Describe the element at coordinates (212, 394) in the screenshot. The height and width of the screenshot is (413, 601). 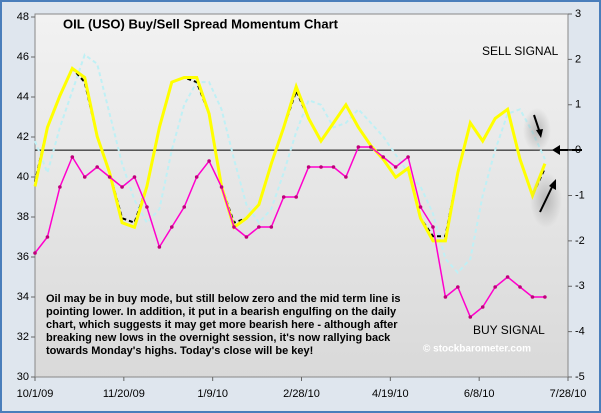
I see `x-tick-label: 1/9/10` at that location.